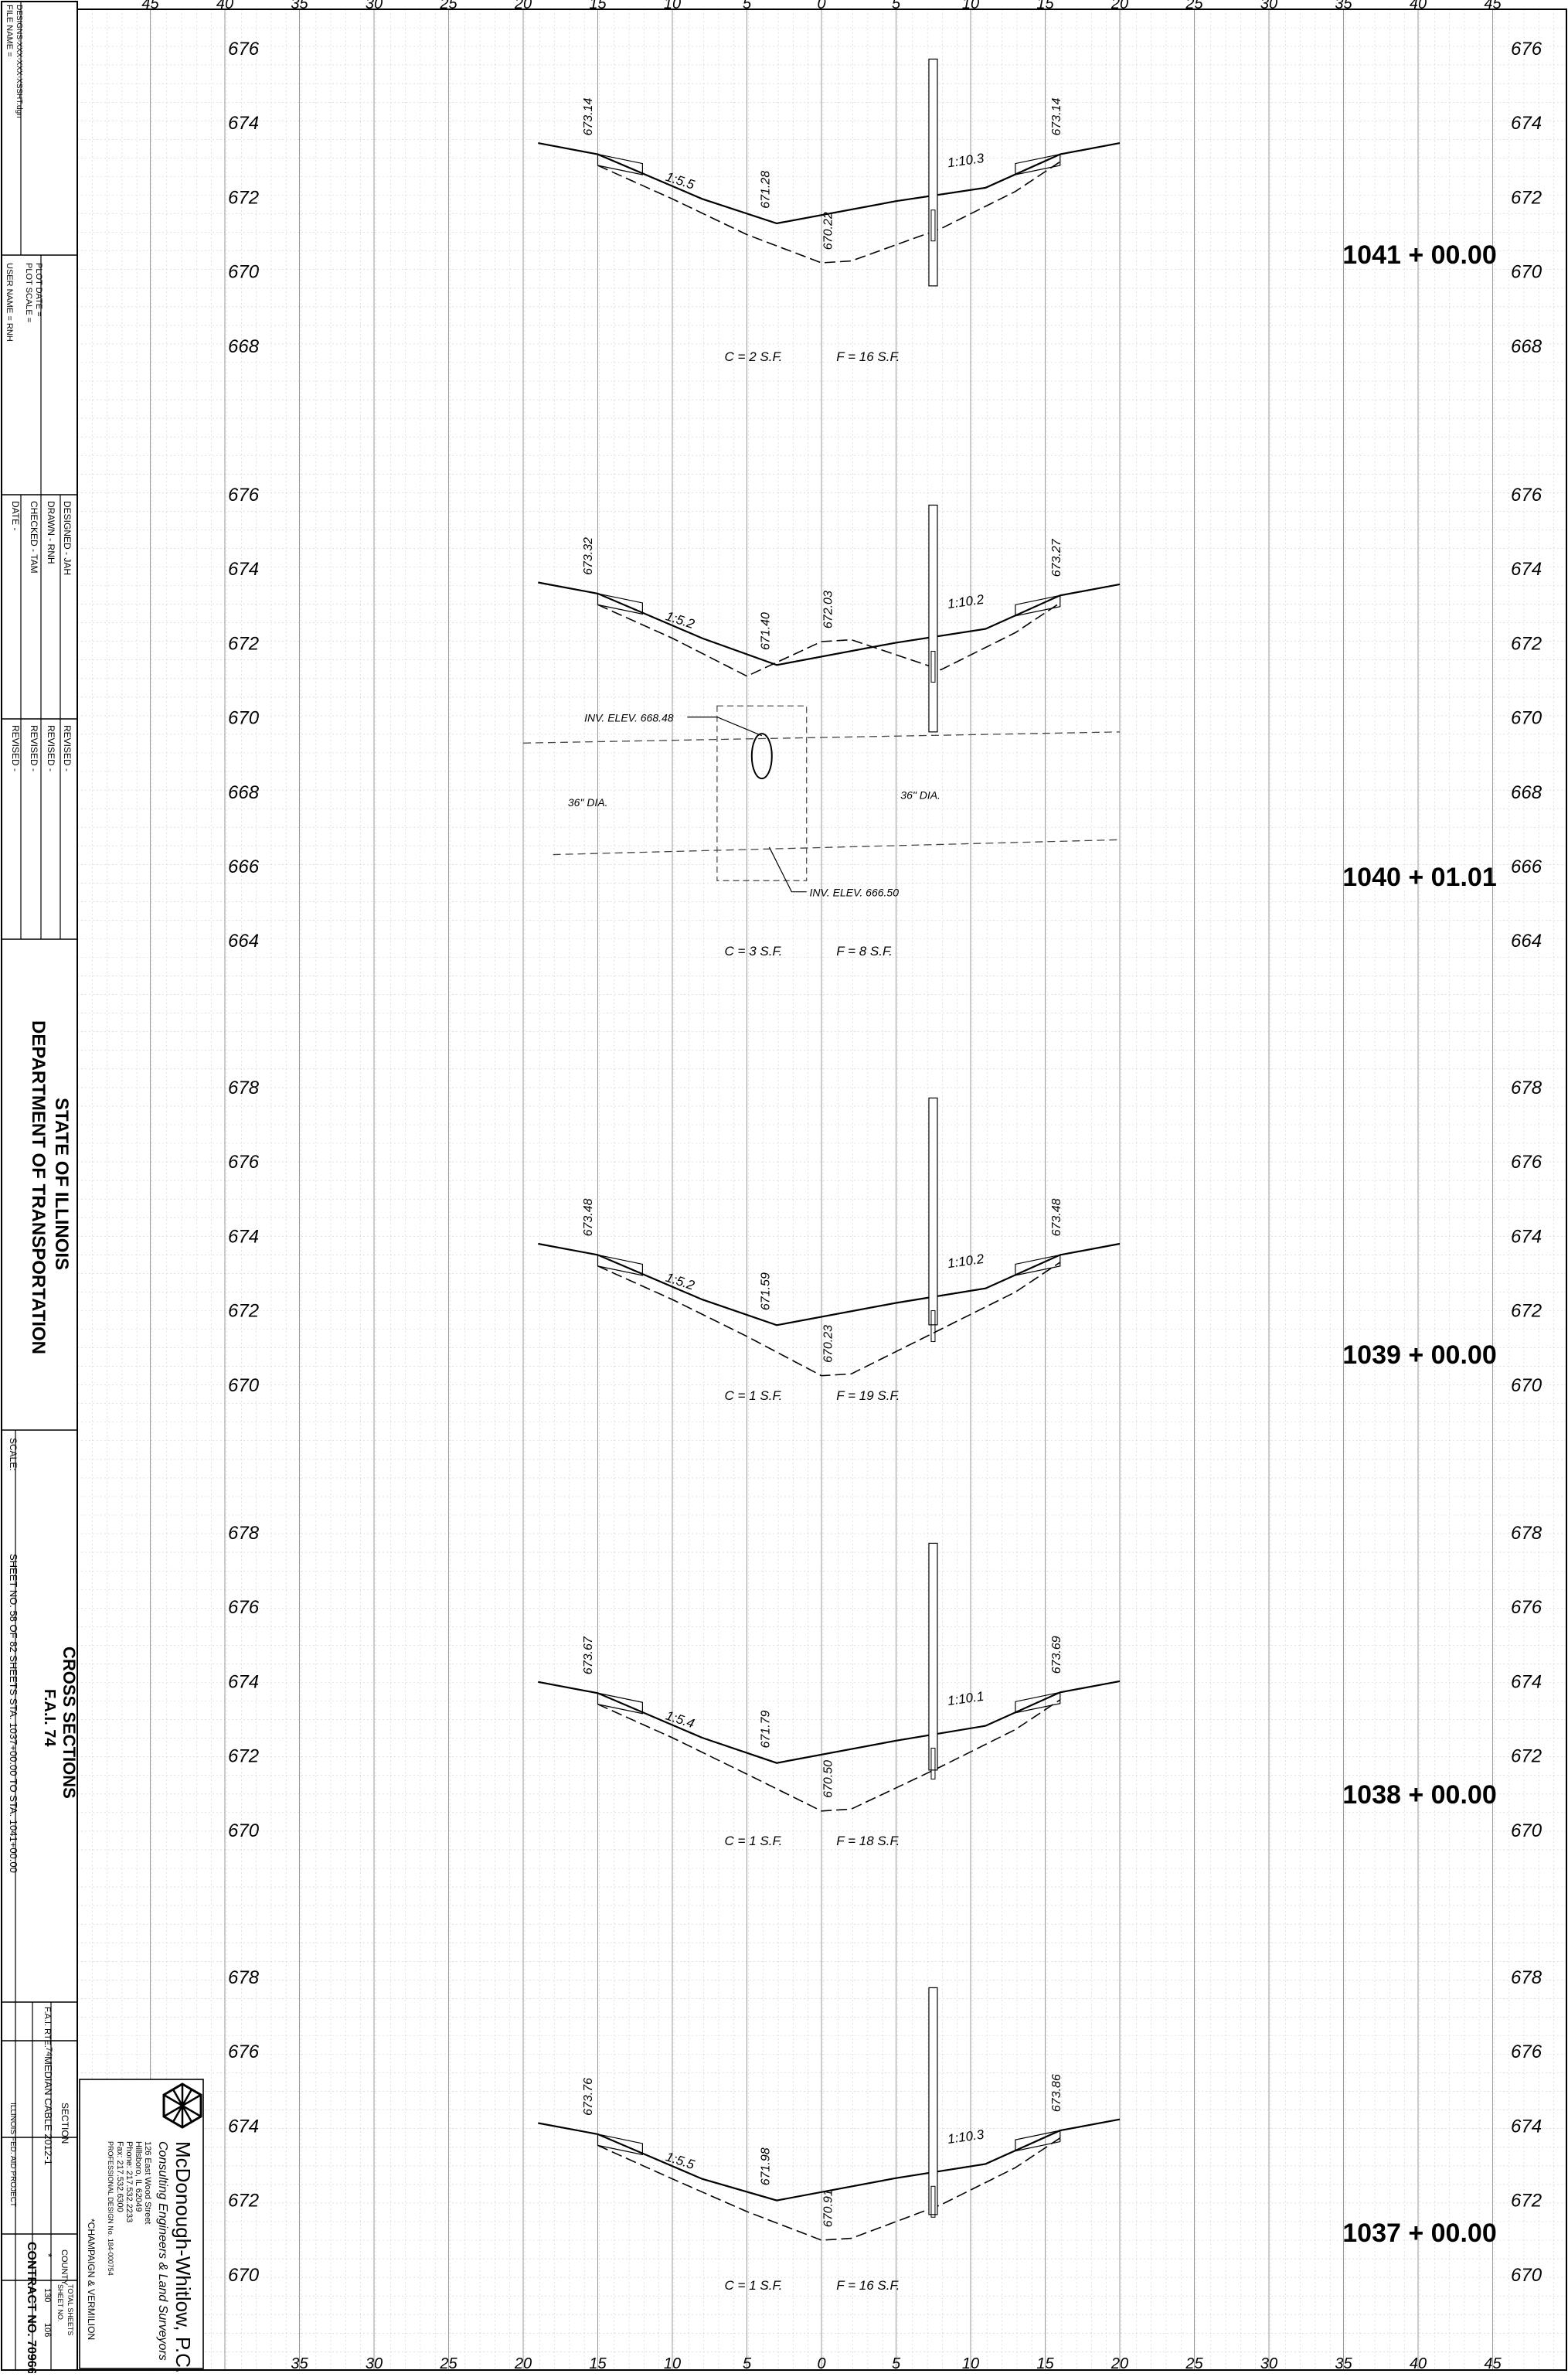 The image size is (1568, 2377). Describe the element at coordinates (828, 1779) in the screenshot. I see `elevation-annotation: 670.50` at that location.